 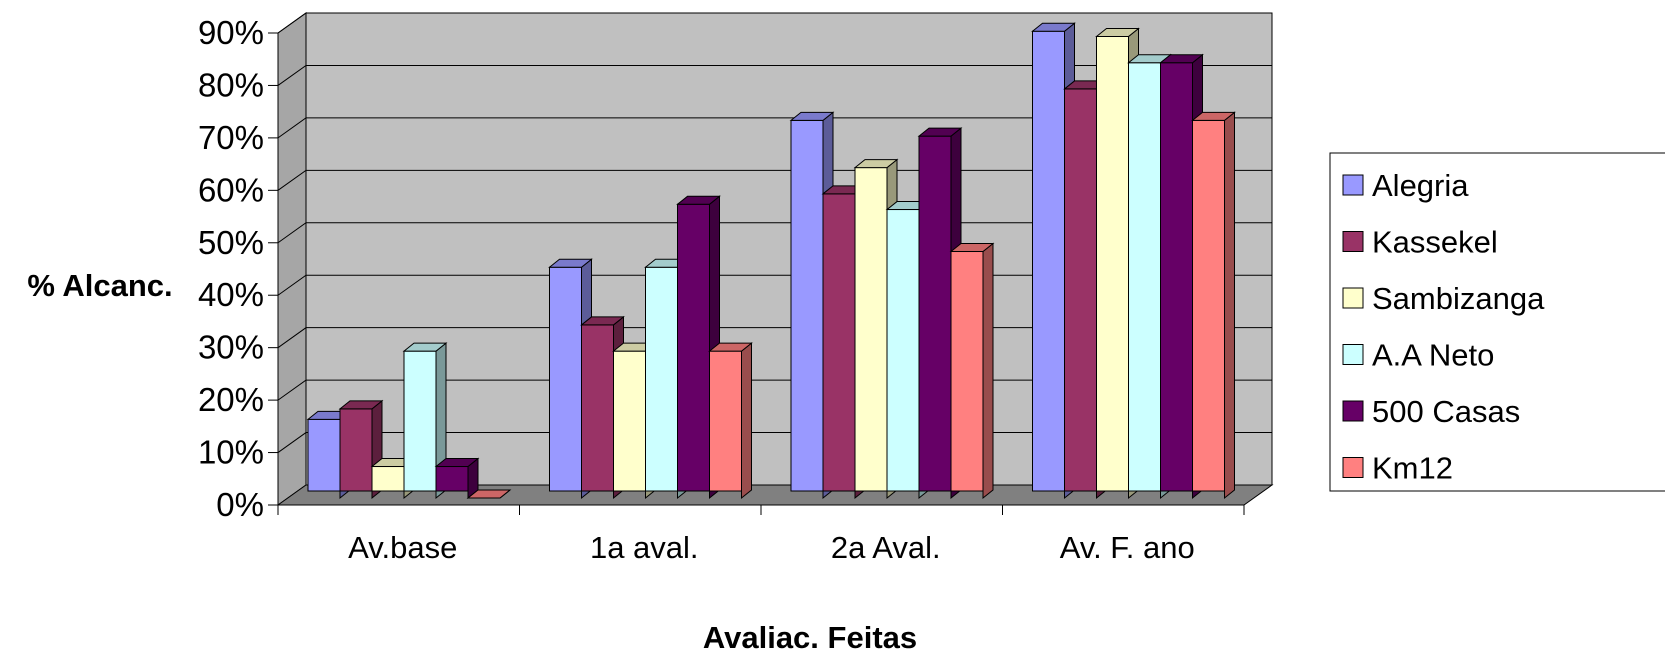 I want to click on legend-item: Sambizanga, so click(x=1443, y=298).